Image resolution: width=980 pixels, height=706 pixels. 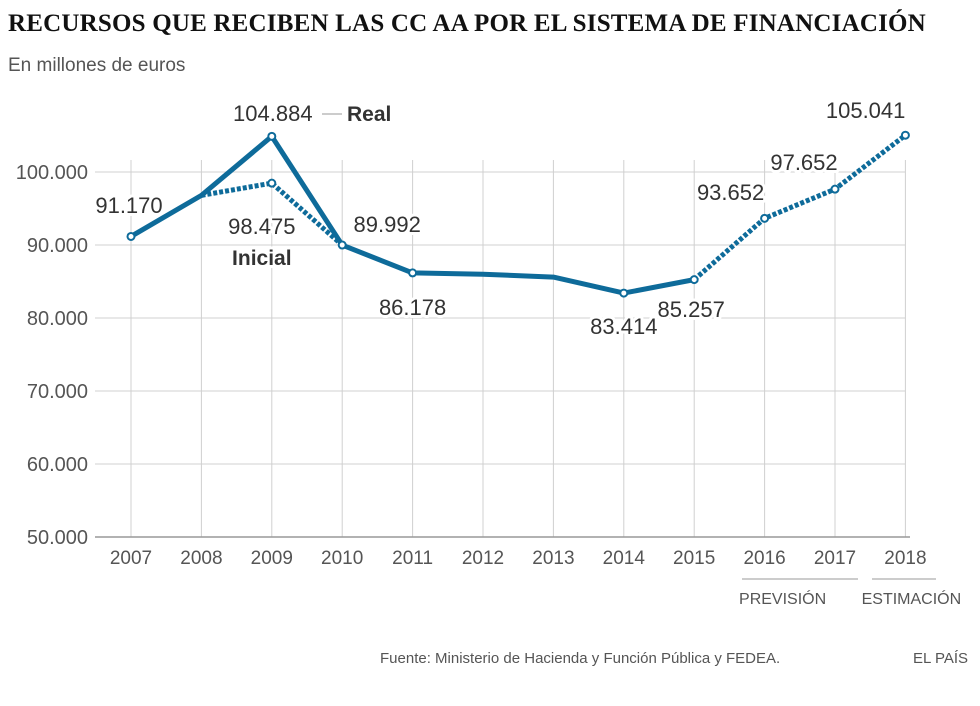 What do you see at coordinates (261, 226) in the screenshot?
I see `data-label: 98.475` at bounding box center [261, 226].